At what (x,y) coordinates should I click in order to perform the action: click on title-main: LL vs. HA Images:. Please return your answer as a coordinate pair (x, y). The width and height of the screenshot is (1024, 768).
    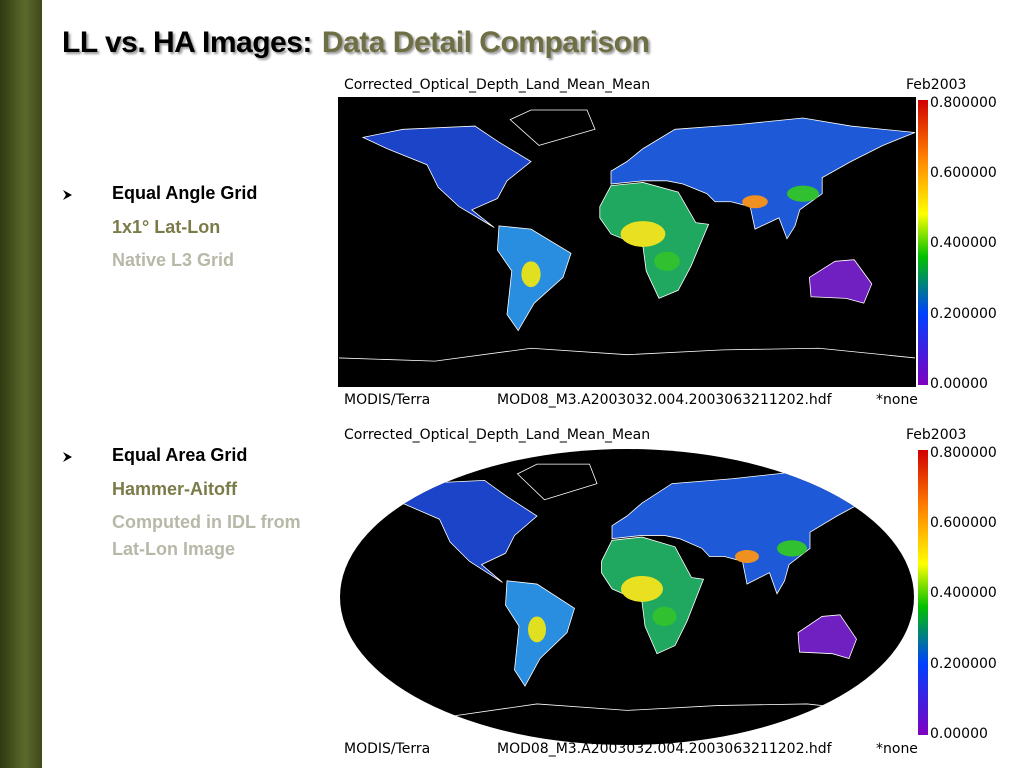
    Looking at the image, I should click on (187, 42).